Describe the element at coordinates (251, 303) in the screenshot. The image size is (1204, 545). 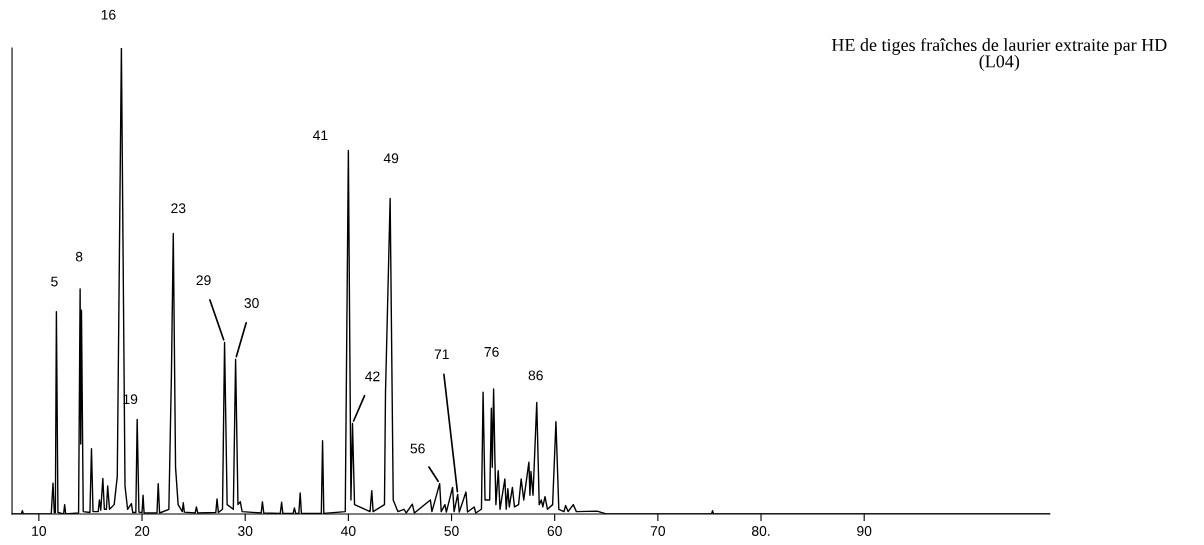
I see `annotation: 30` at that location.